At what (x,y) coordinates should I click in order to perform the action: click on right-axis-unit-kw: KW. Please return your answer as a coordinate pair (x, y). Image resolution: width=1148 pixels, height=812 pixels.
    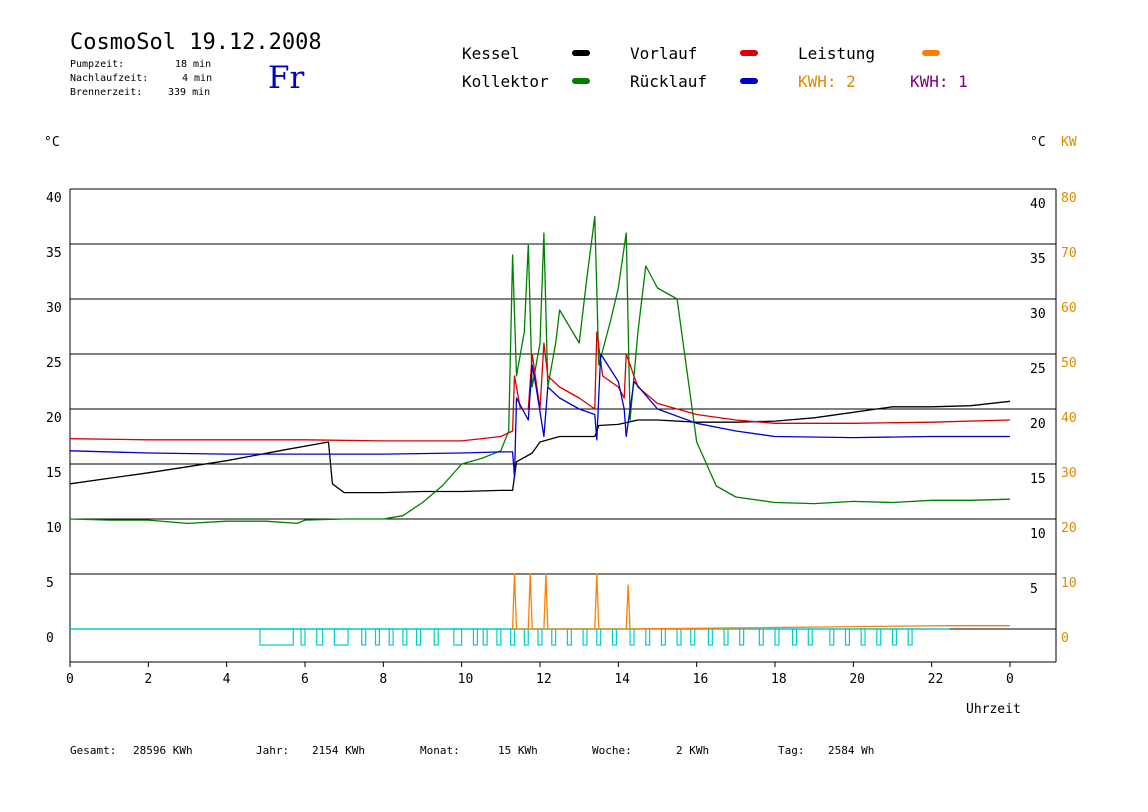
    Looking at the image, I should click on (1069, 142).